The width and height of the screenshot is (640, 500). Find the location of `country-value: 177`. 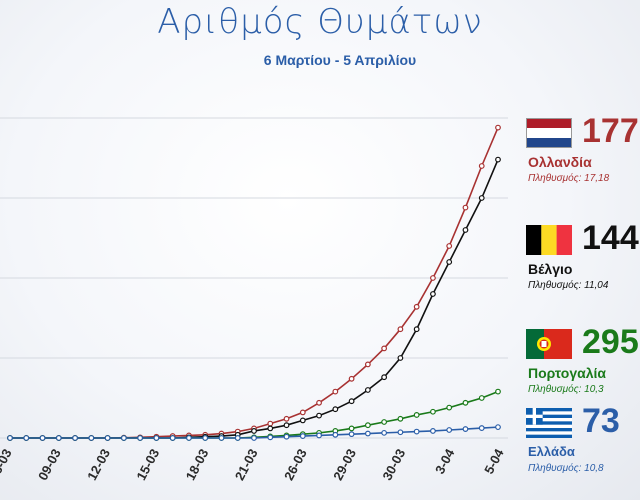

country-value: 177 is located at coordinates (610, 131).